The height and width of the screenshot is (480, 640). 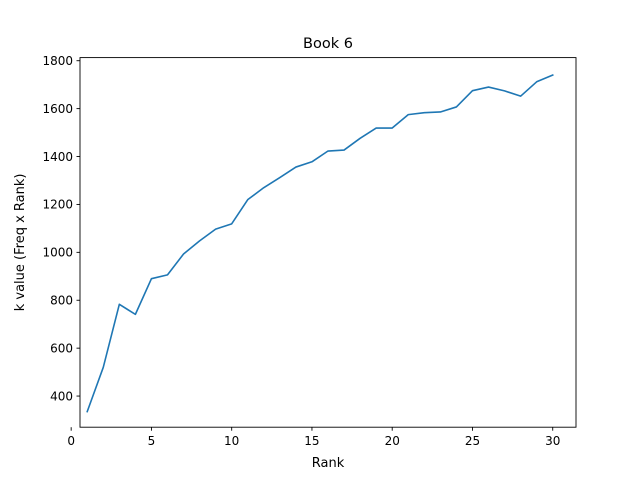 I want to click on y-tick-label: 400, so click(x=61, y=396).